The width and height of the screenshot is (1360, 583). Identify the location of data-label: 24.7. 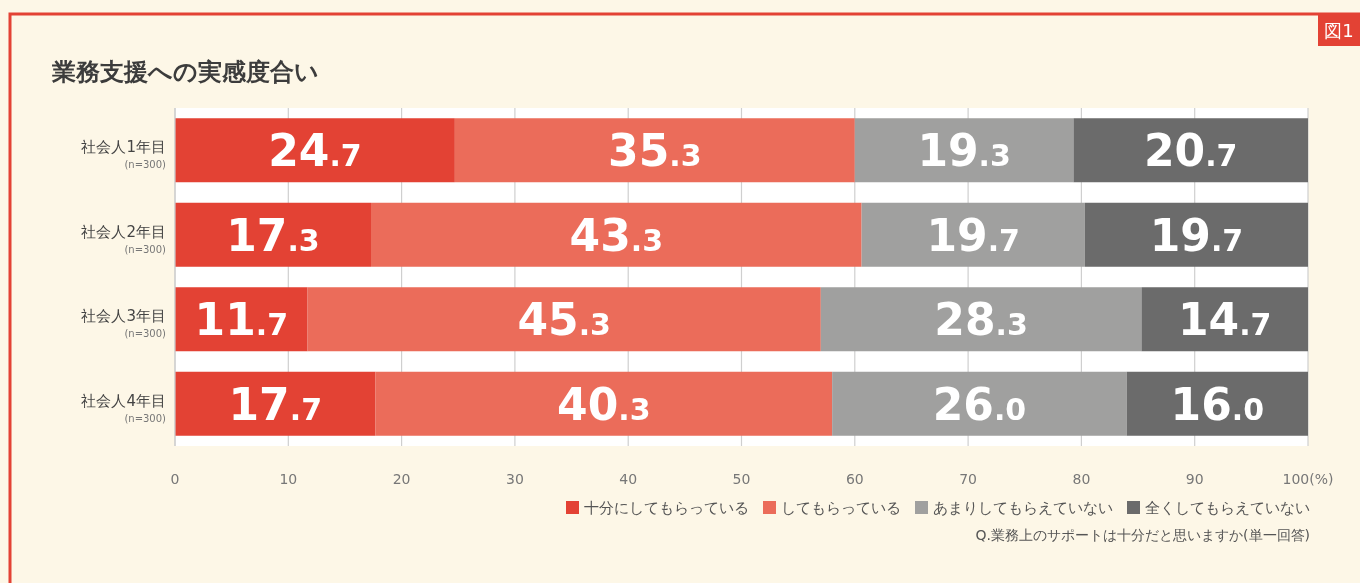
(315, 151).